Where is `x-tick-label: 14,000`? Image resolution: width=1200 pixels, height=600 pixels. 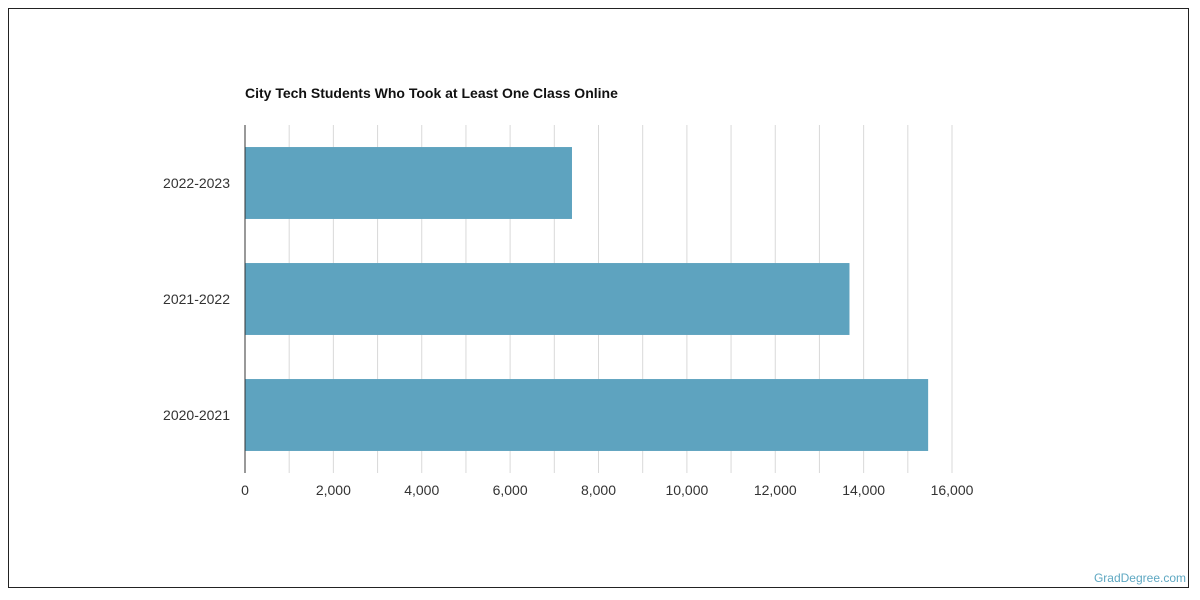
x-tick-label: 14,000 is located at coordinates (863, 490).